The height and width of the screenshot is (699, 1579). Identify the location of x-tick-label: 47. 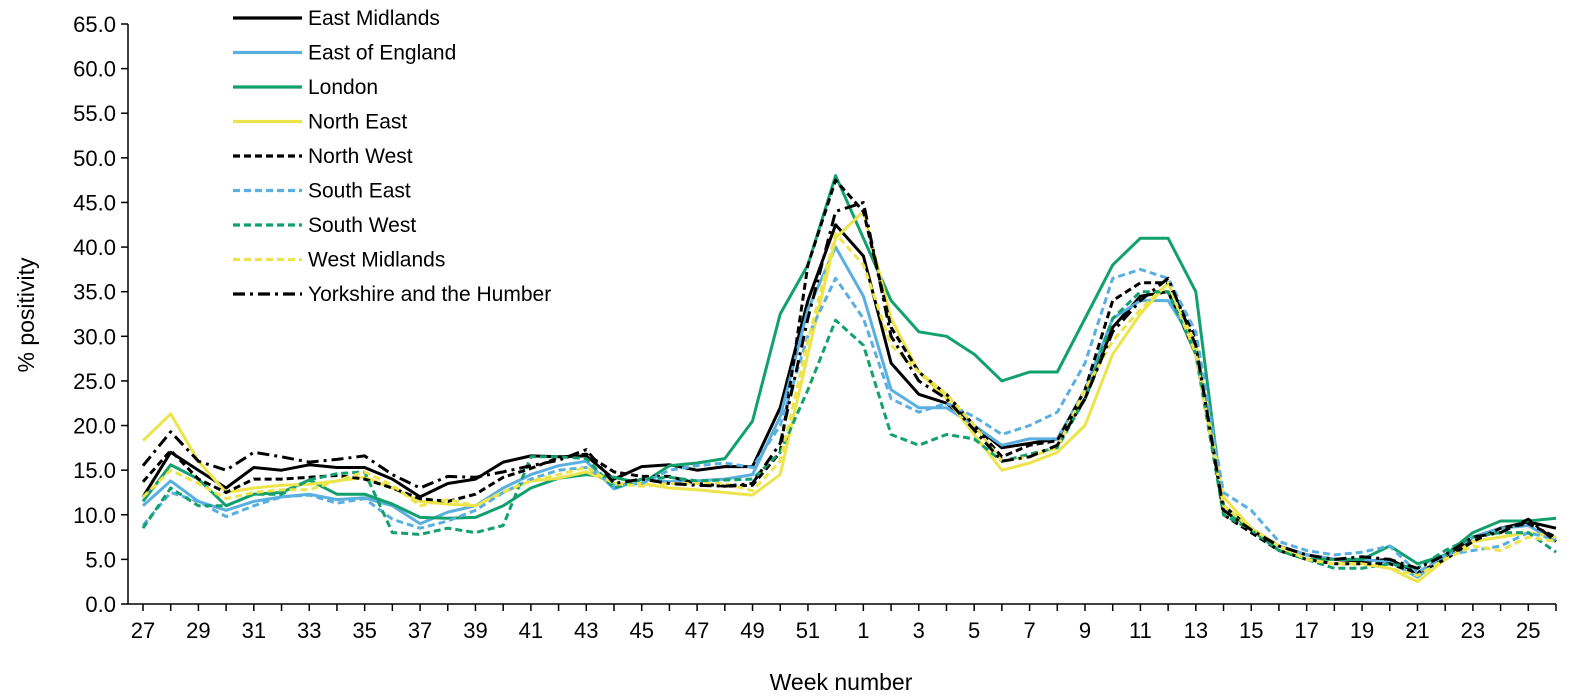
(697, 630).